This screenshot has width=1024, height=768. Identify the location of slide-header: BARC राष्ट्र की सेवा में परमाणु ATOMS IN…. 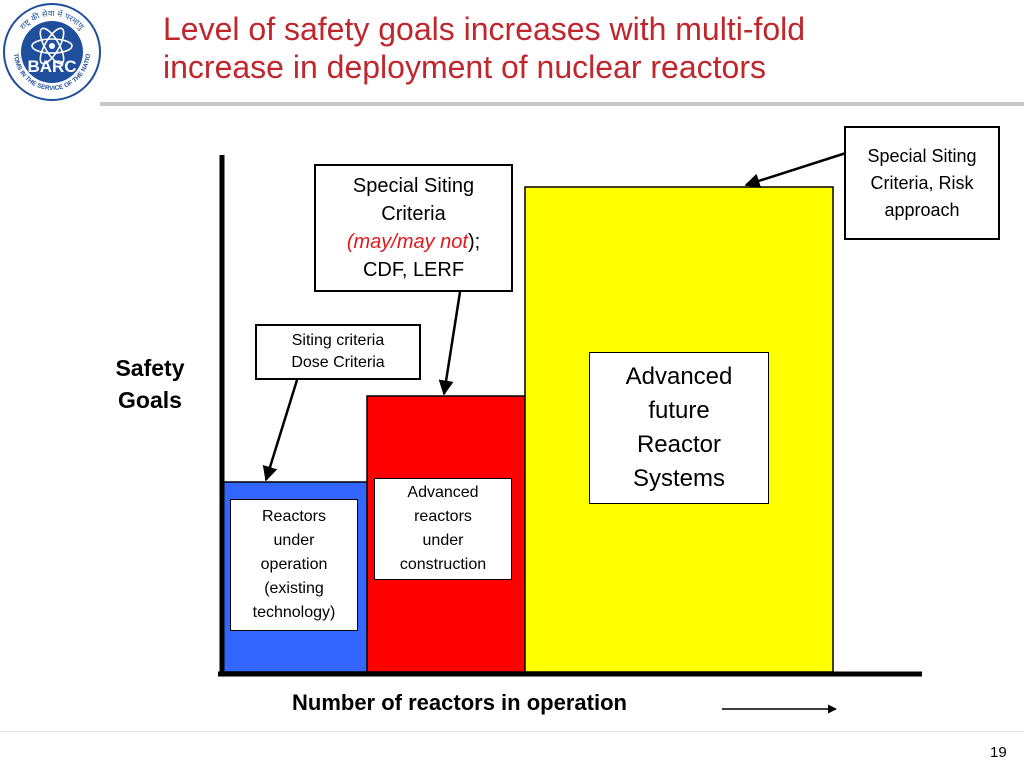
(512, 53).